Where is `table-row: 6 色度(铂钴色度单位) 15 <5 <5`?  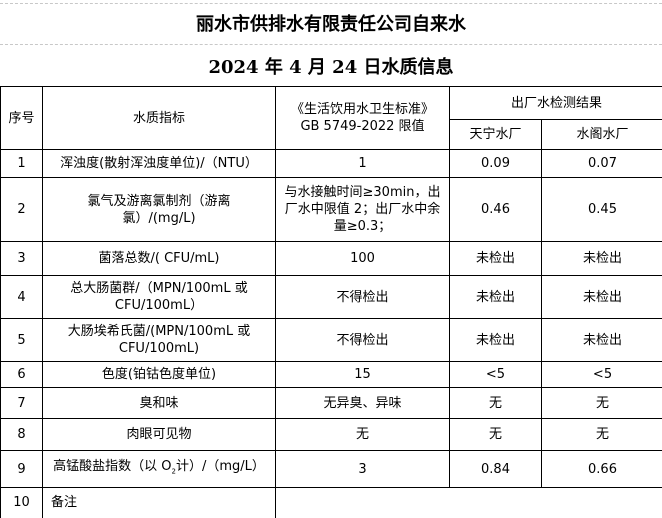
table-row: 6 色度(铂钴色度单位) 15 <5 <5 is located at coordinates (331, 375).